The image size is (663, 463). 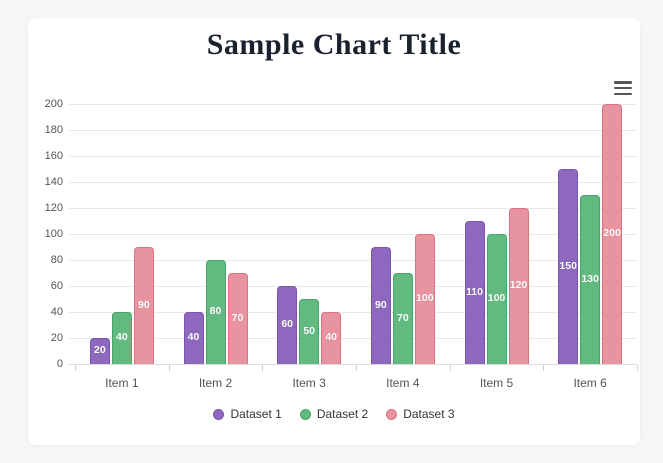 I want to click on y-axis-tick-label: 0, so click(x=59, y=364).